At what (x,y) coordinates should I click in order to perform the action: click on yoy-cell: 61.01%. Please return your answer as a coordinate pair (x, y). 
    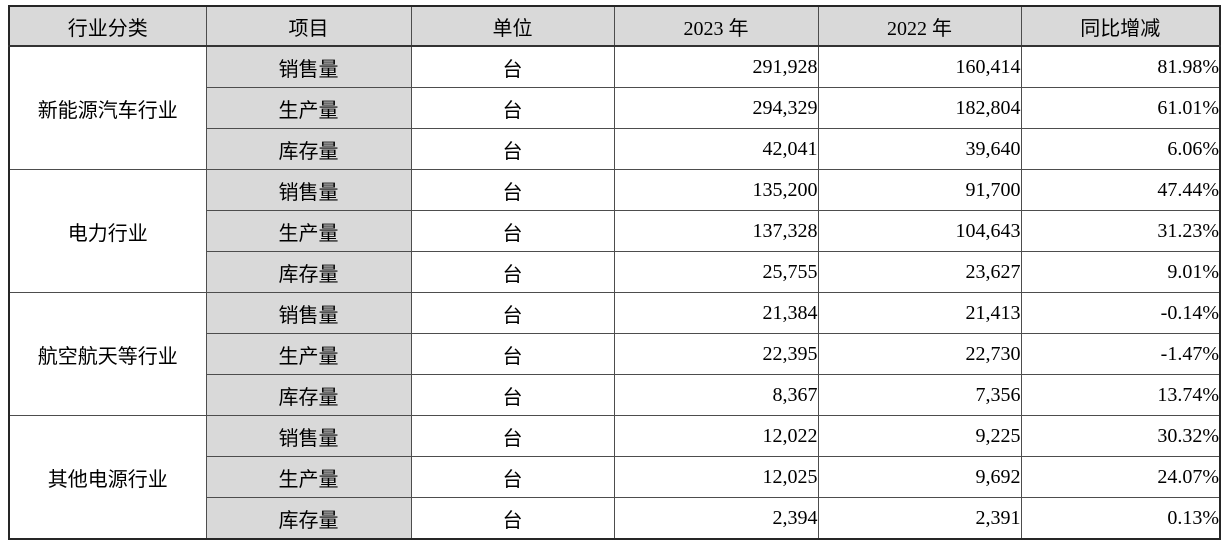
    Looking at the image, I should click on (1120, 108).